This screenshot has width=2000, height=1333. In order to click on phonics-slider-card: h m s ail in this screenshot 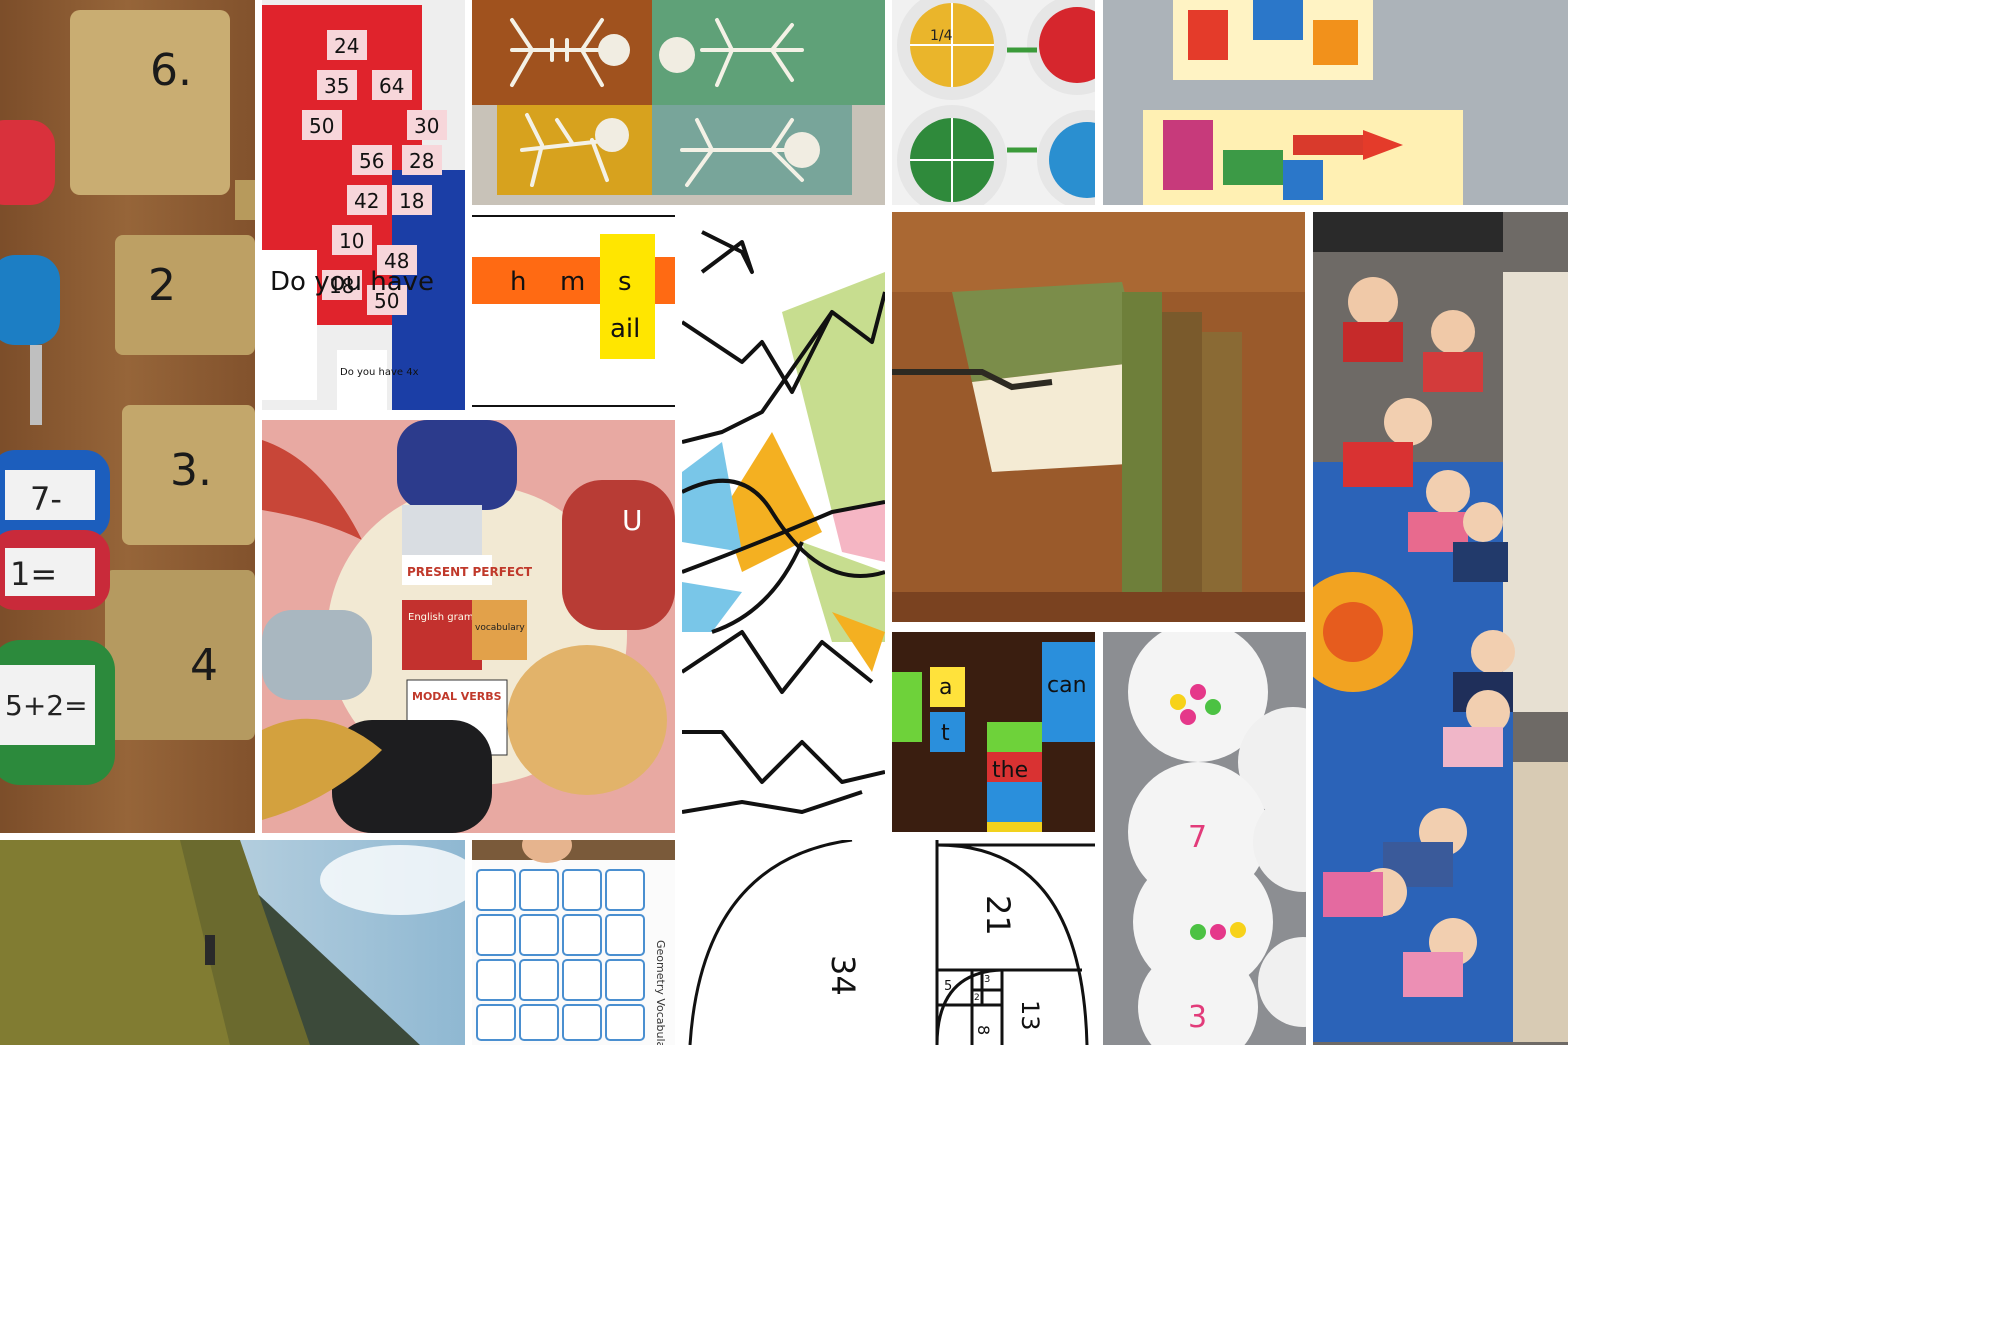, I will do `click(573, 311)`.